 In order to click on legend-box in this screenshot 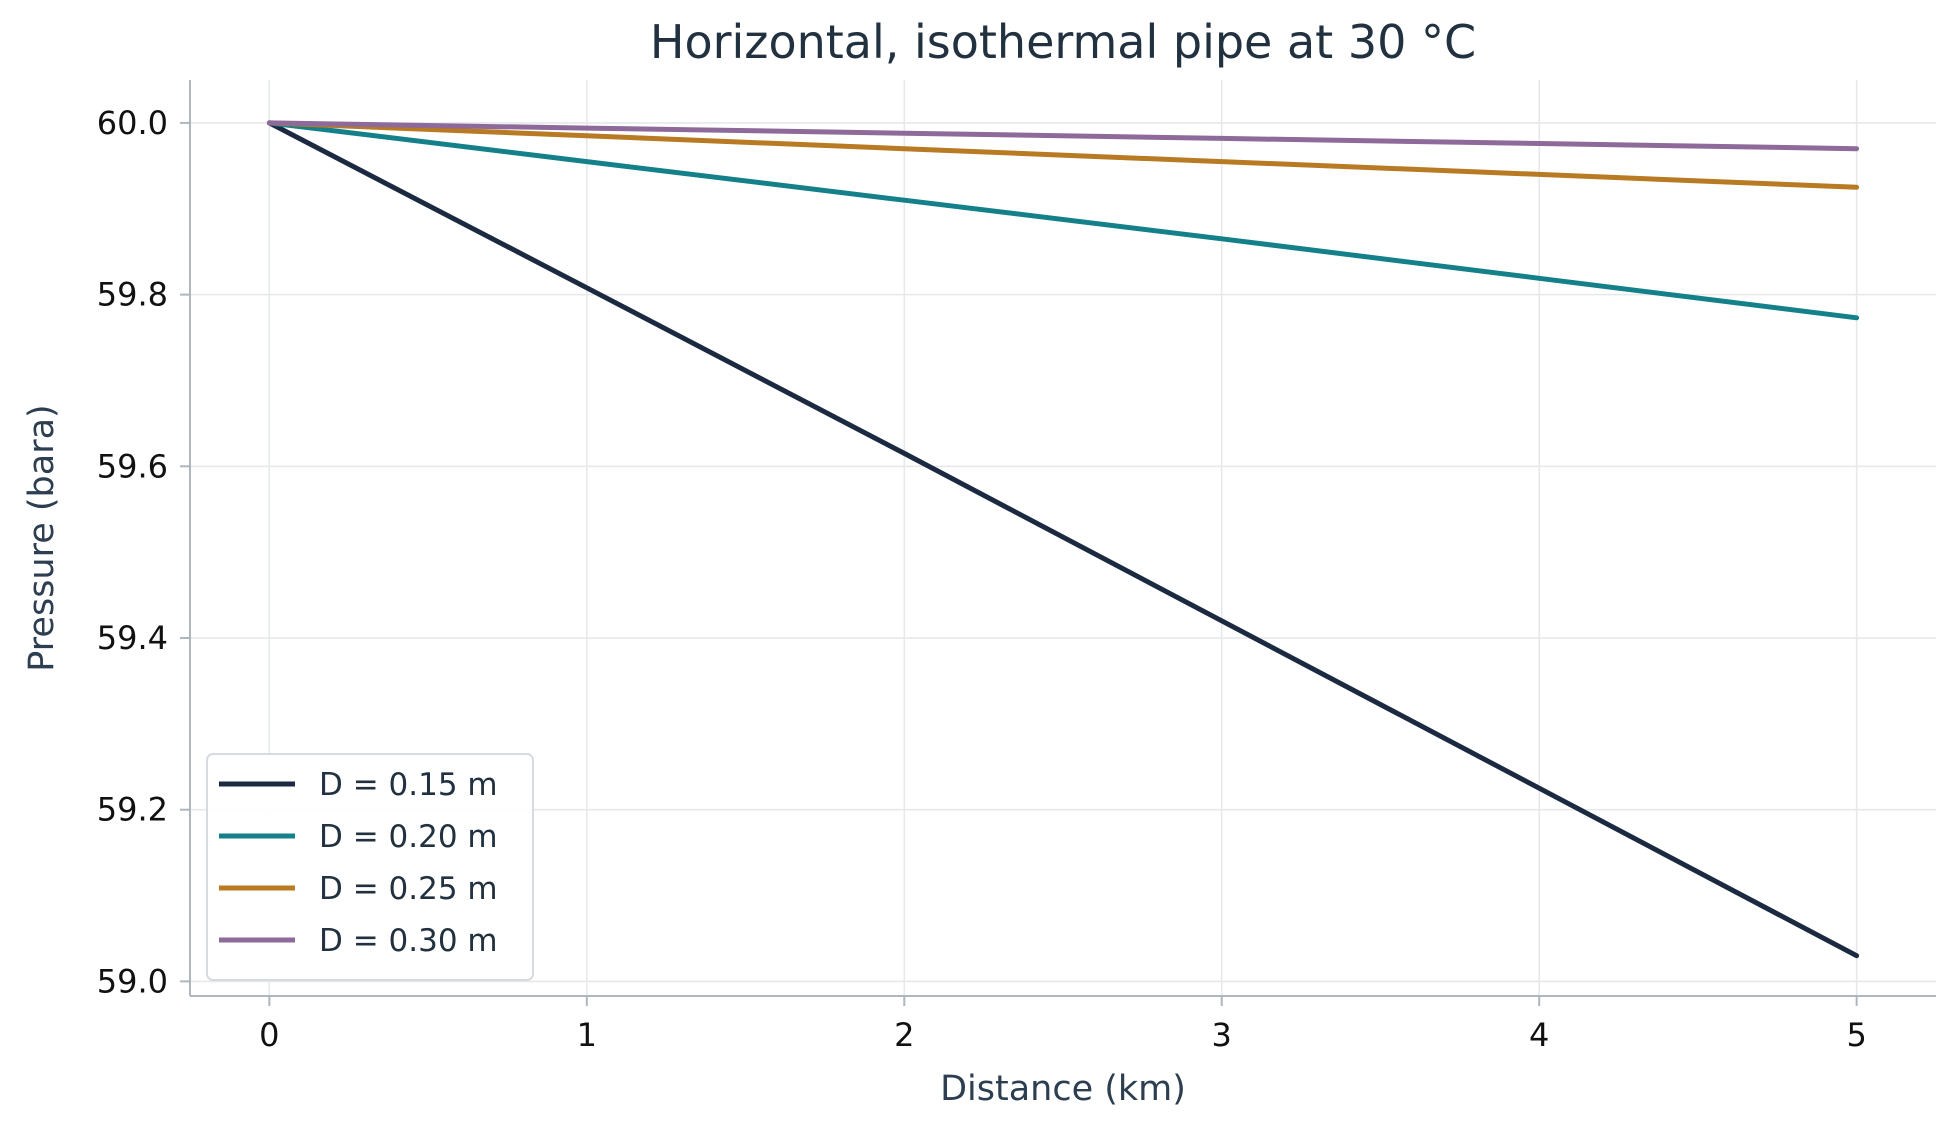, I will do `click(370, 867)`.